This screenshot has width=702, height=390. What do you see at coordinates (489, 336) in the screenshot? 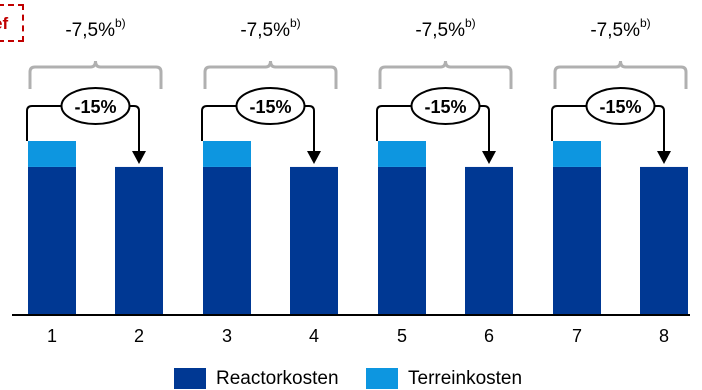
I see `x-tick-label-6: 6` at bounding box center [489, 336].